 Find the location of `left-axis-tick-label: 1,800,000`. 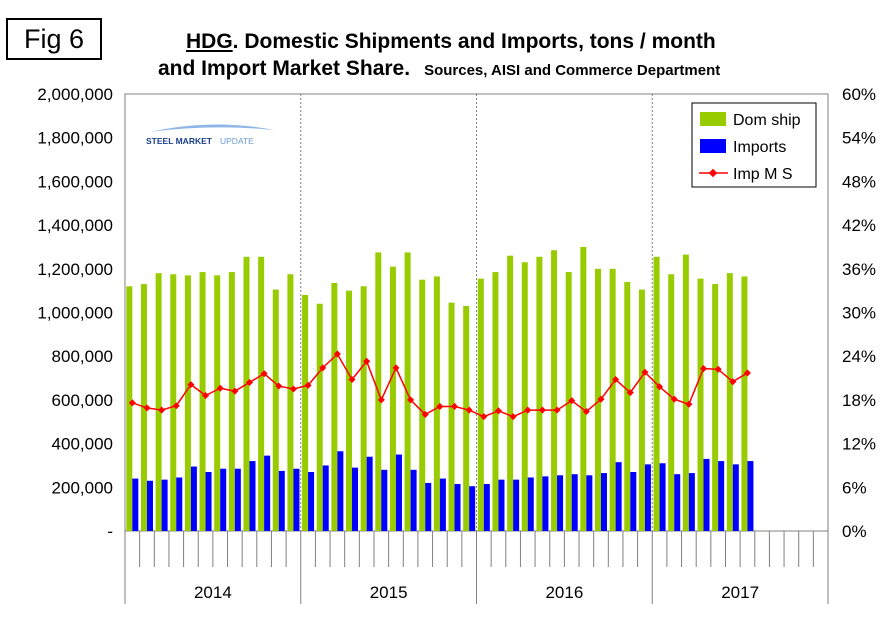

left-axis-tick-label: 1,800,000 is located at coordinates (75, 138).